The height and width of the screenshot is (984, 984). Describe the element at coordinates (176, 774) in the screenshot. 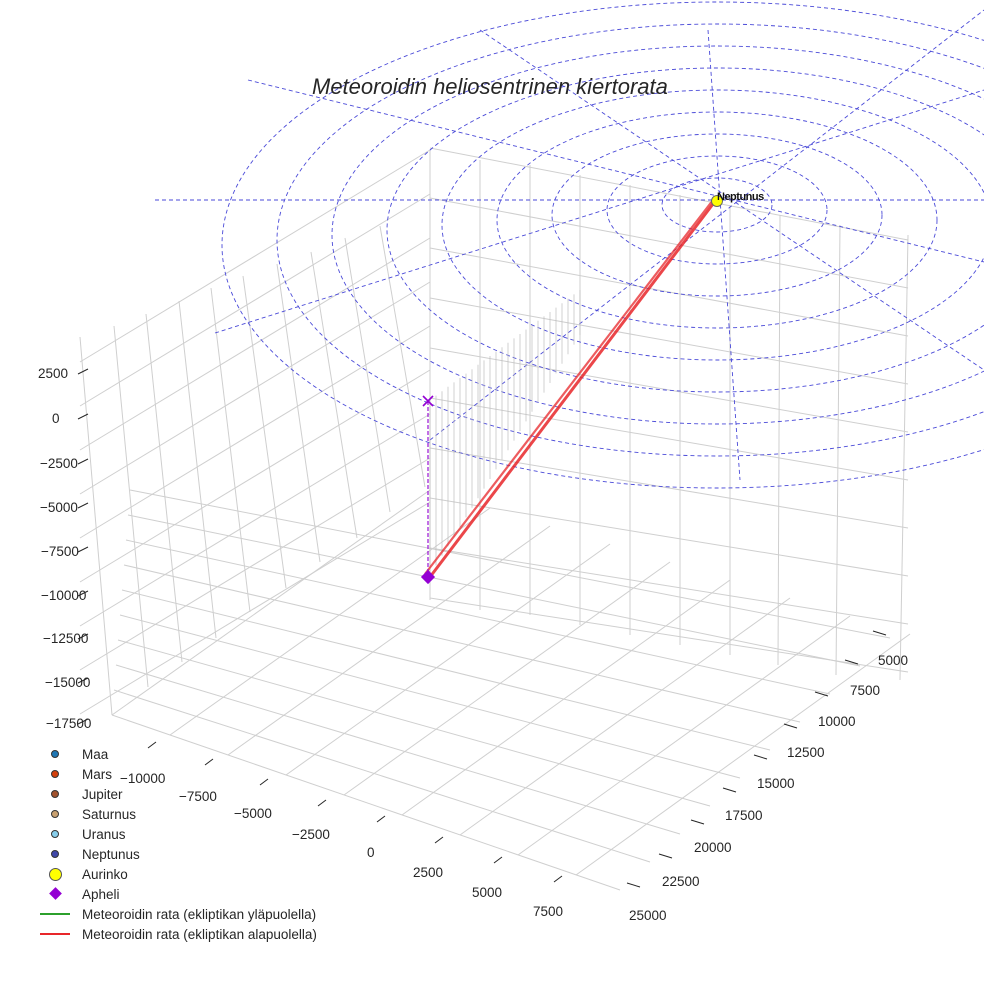

I see `legend-item: Mars` at that location.